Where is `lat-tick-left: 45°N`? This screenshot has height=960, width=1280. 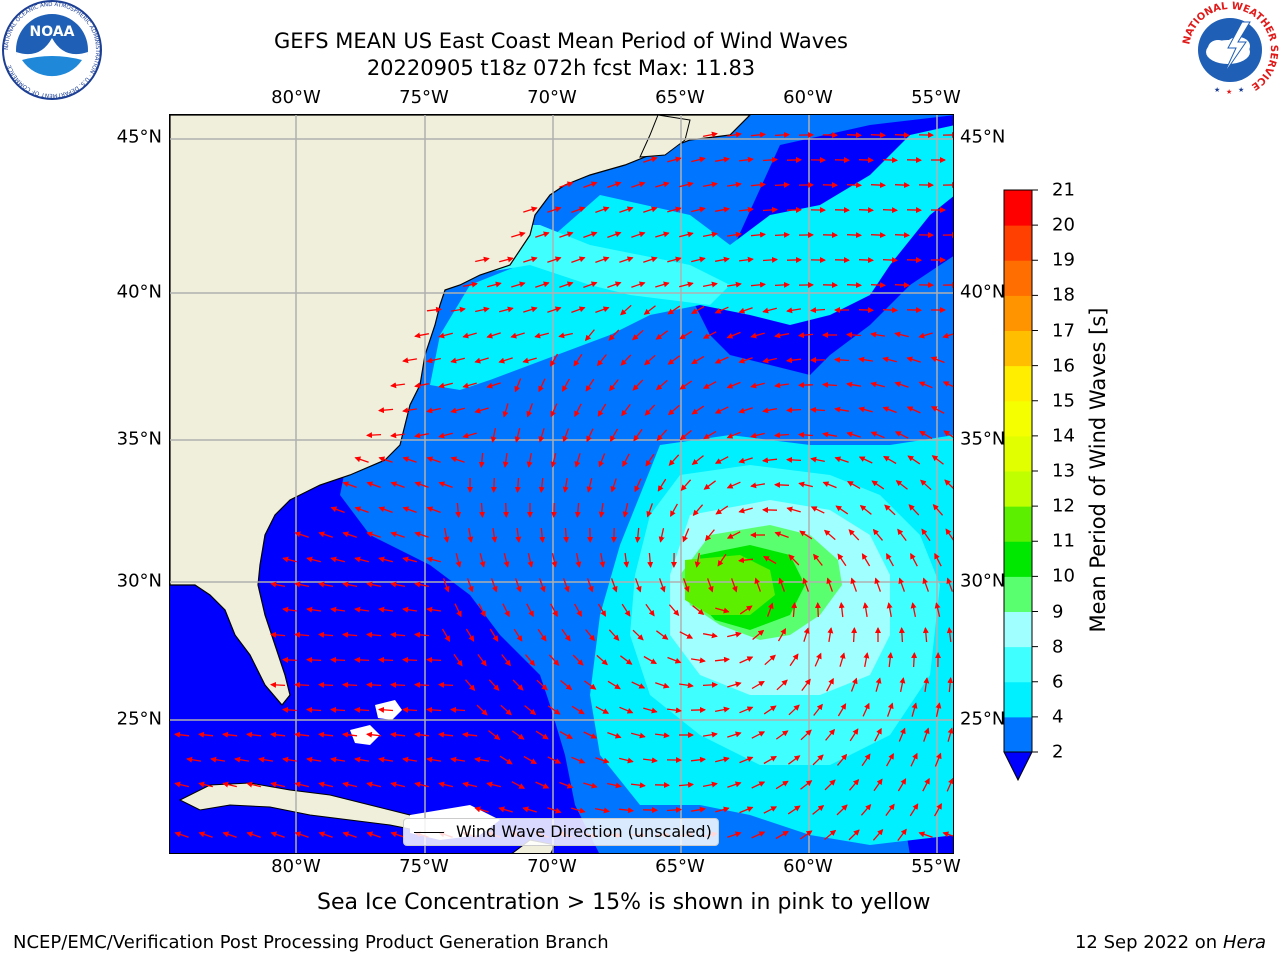 lat-tick-left: 45°N is located at coordinates (139, 137).